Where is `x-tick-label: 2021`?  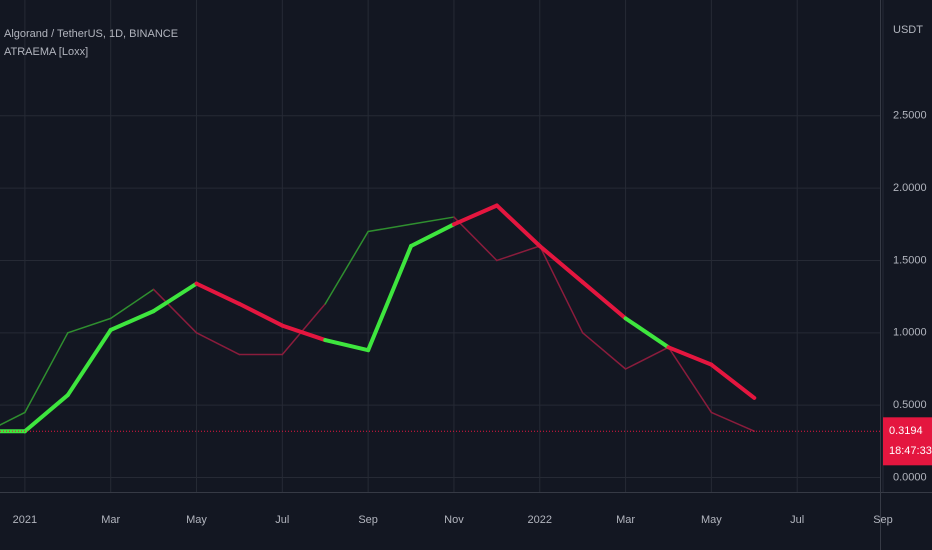
x-tick-label: 2021 is located at coordinates (25, 520).